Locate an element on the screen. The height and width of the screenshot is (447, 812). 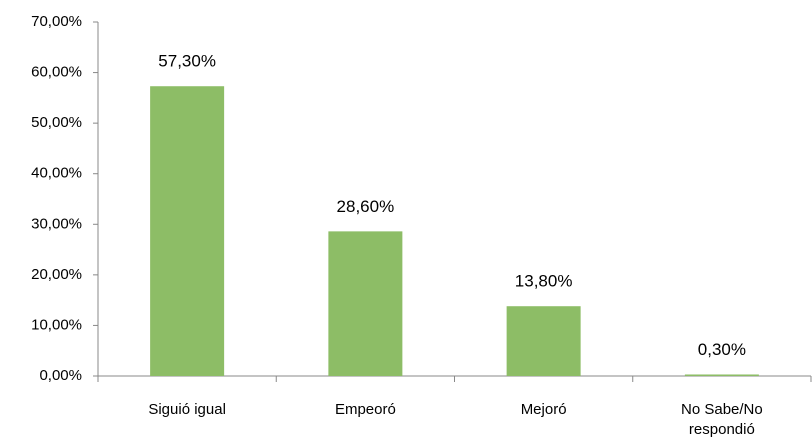
data-label: 57,30% is located at coordinates (187, 61).